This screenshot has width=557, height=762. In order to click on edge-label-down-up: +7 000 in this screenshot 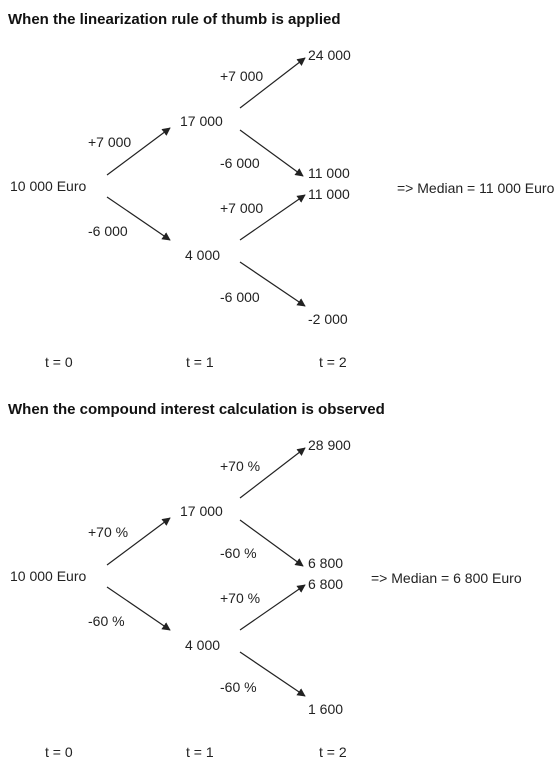, I will do `click(241, 208)`.